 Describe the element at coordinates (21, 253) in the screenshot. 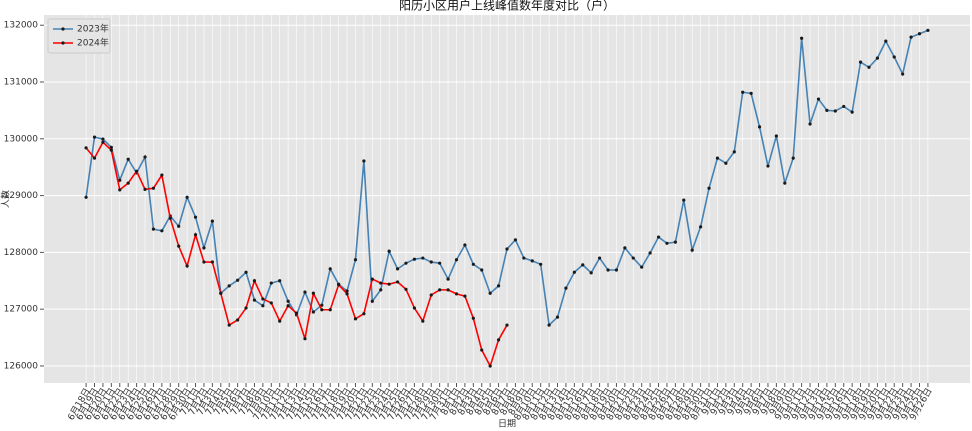

I see `y-tick-label: 128000` at that location.